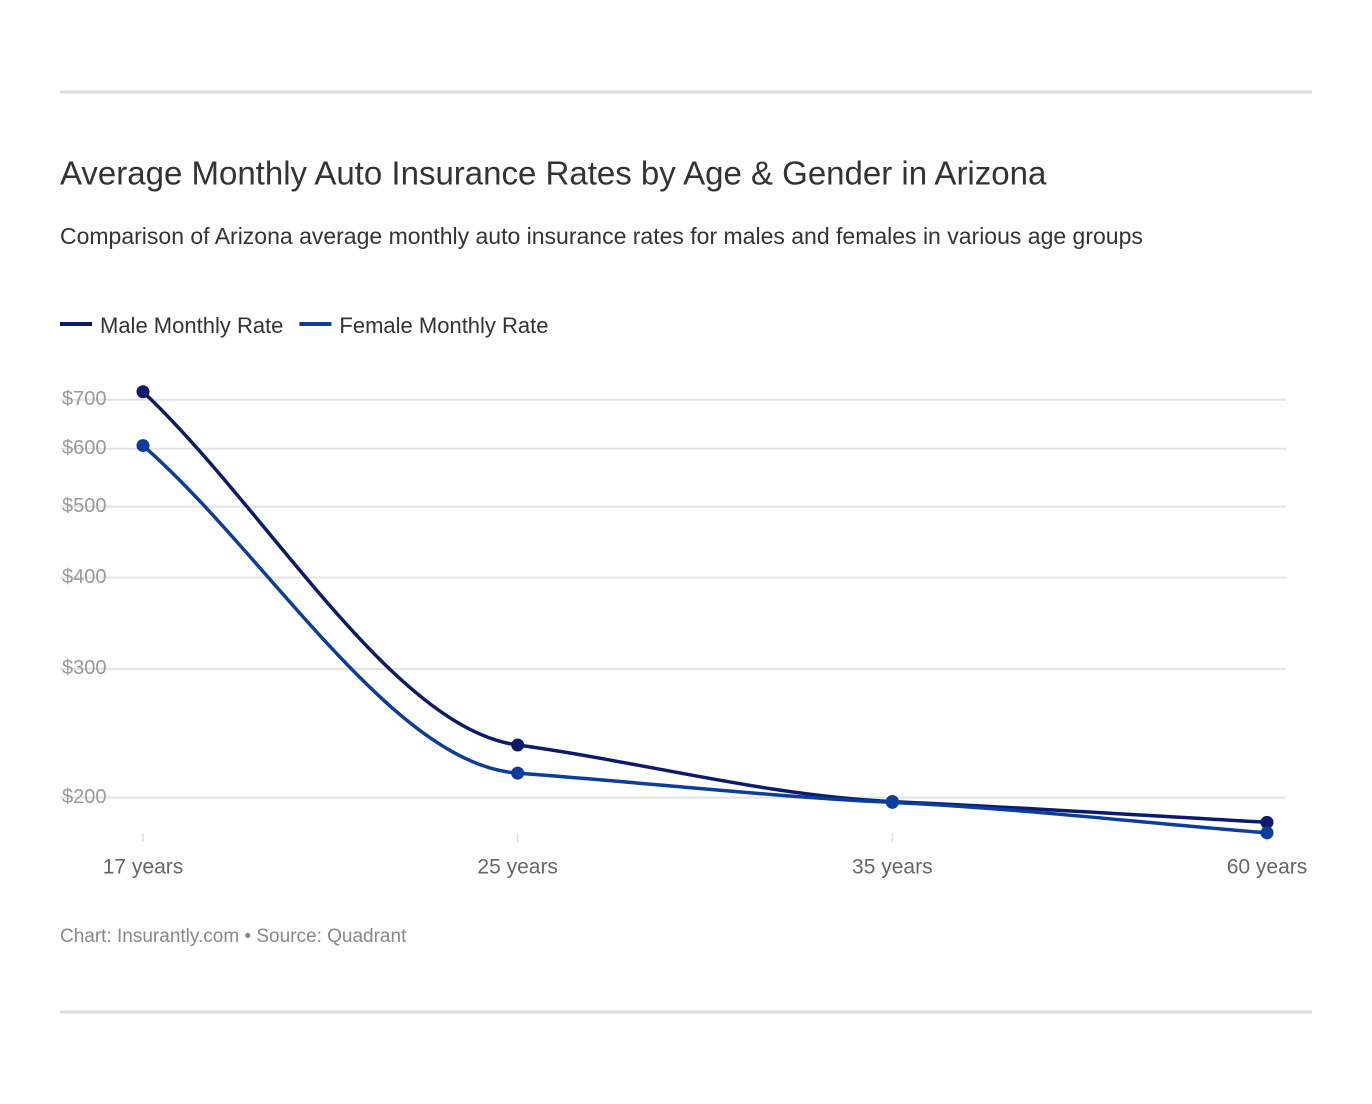 This screenshot has height=1104, width=1372. I want to click on legend-label: Female Monthly Rate, so click(443, 325).